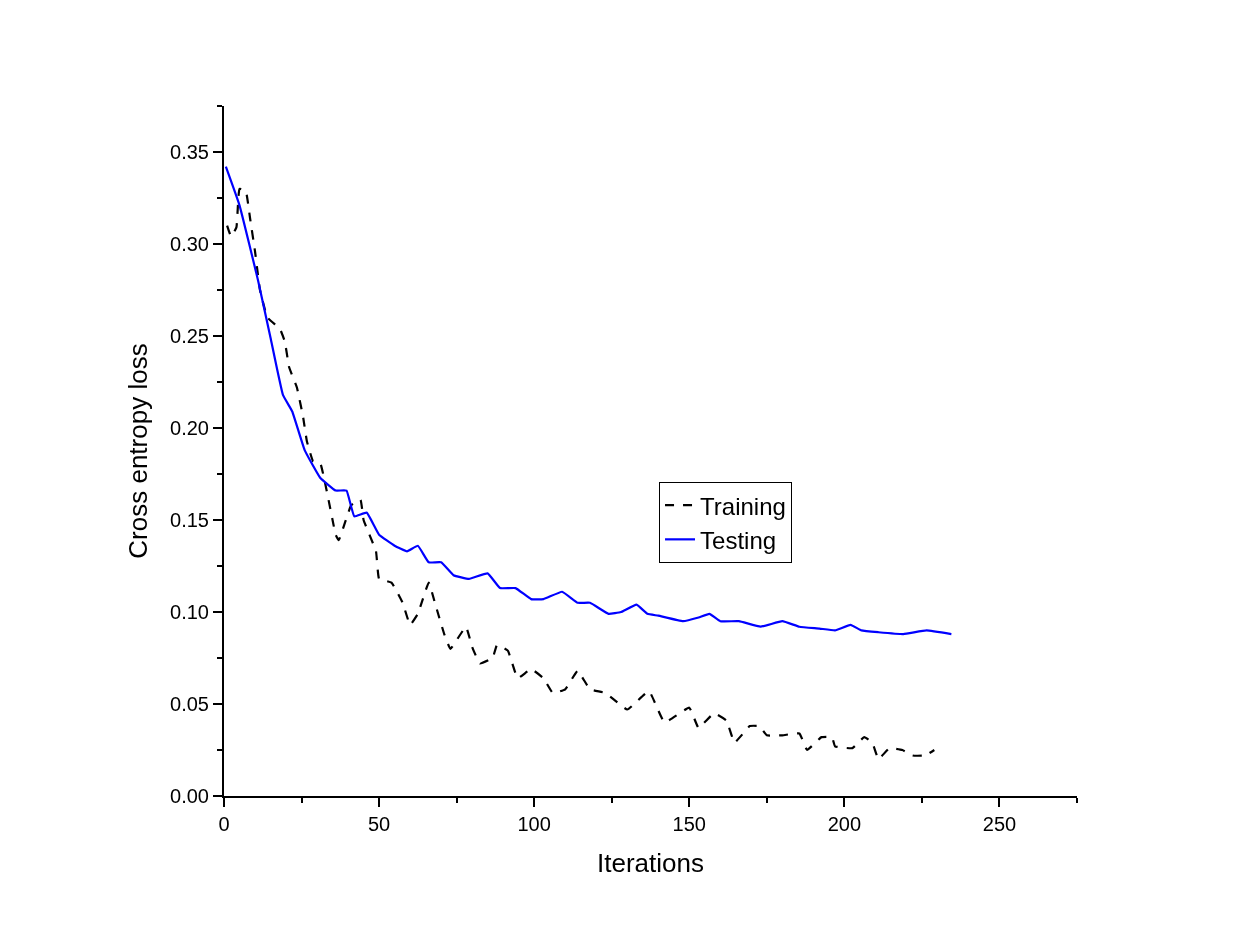  What do you see at coordinates (189, 612) in the screenshot?
I see `y-tick-label: 0.10` at bounding box center [189, 612].